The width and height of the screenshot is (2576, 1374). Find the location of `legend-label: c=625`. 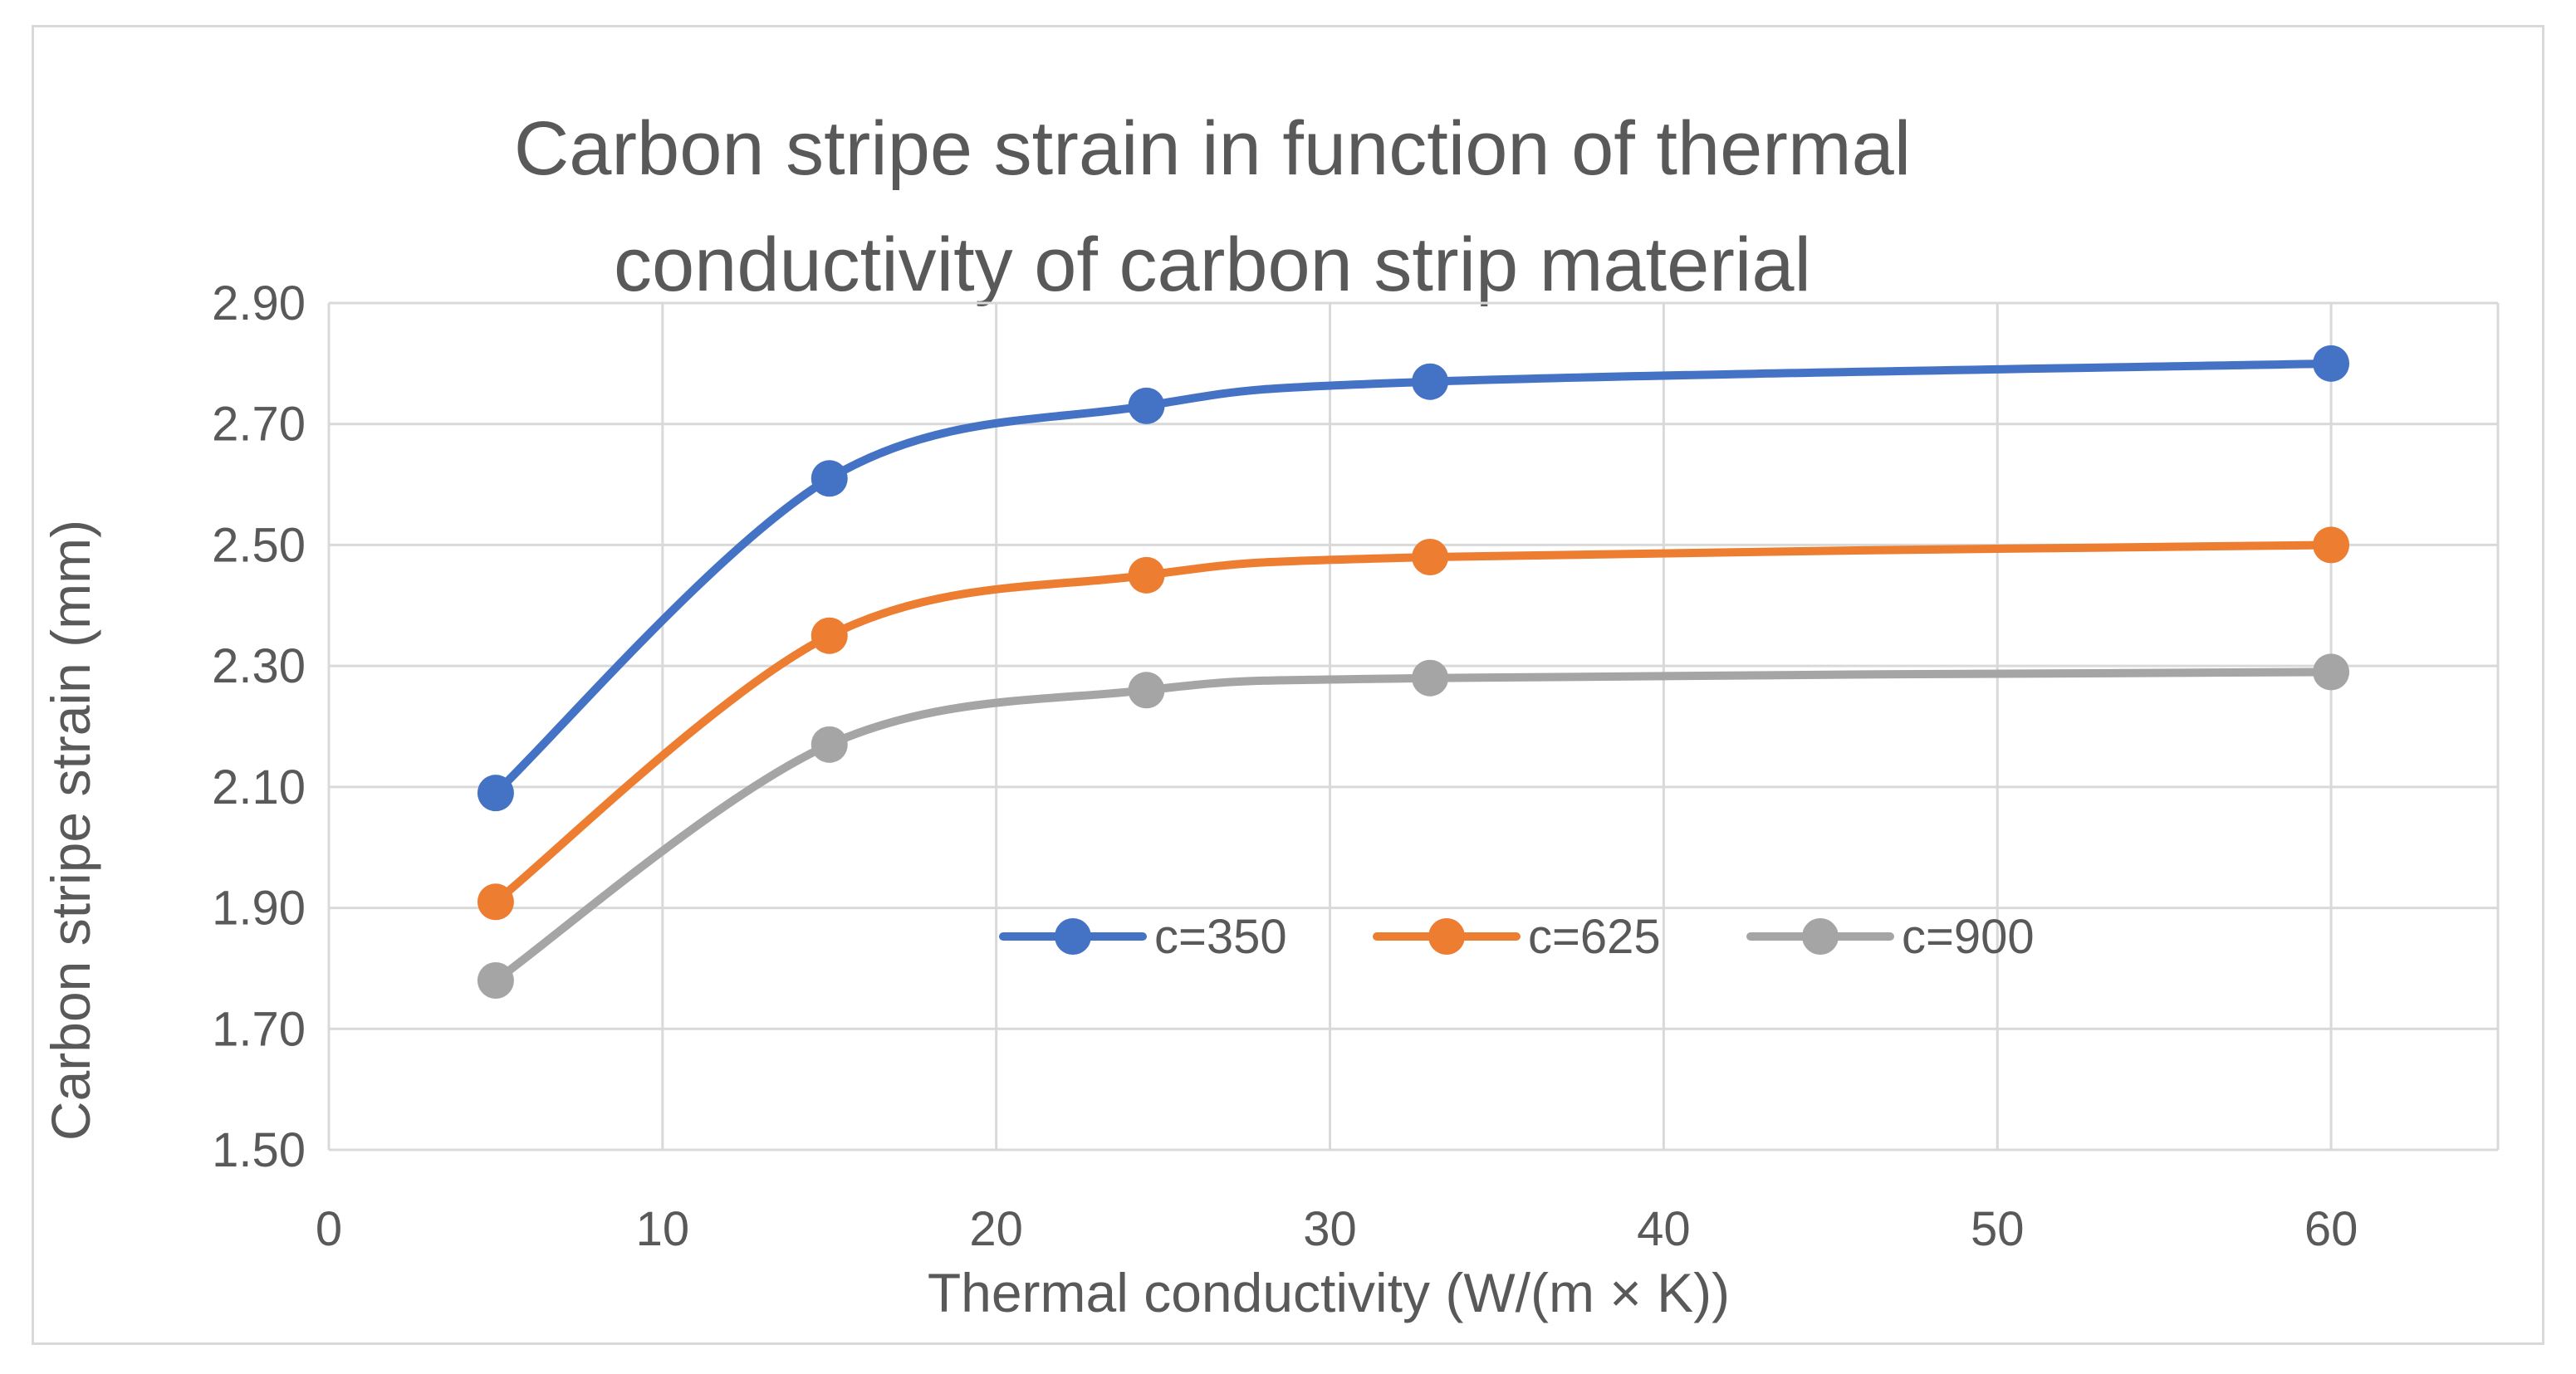

legend-label: c=625 is located at coordinates (1595, 937).